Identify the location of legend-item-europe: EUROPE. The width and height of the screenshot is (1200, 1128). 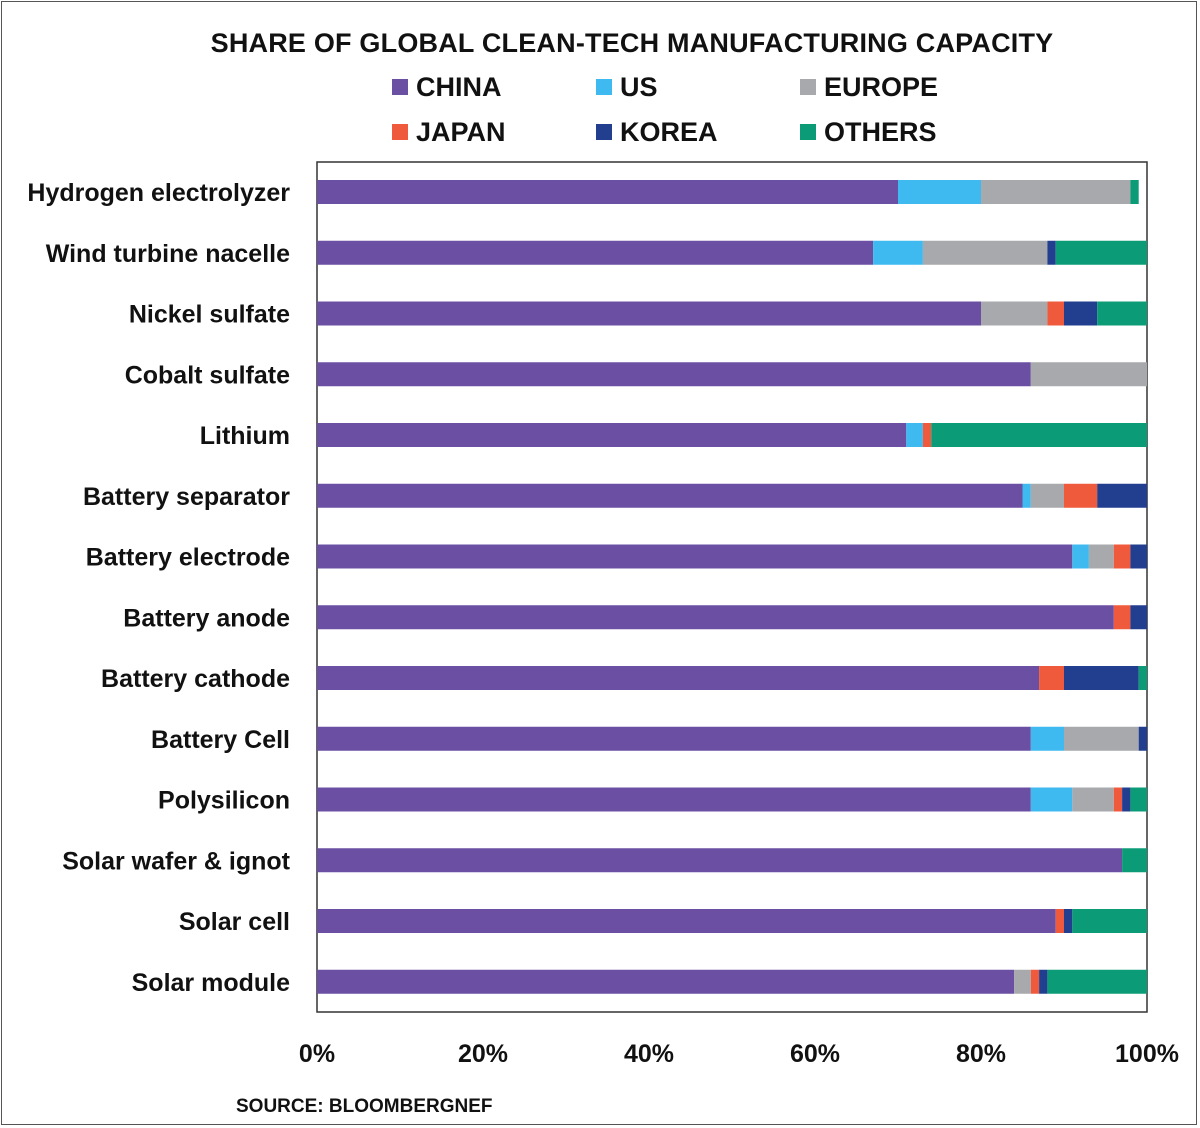
(869, 87).